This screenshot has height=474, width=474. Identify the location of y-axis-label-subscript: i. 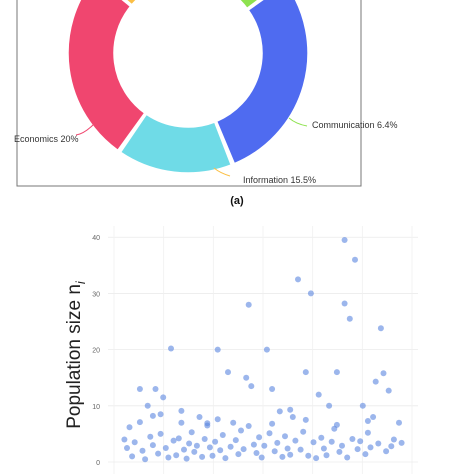
(80, 282).